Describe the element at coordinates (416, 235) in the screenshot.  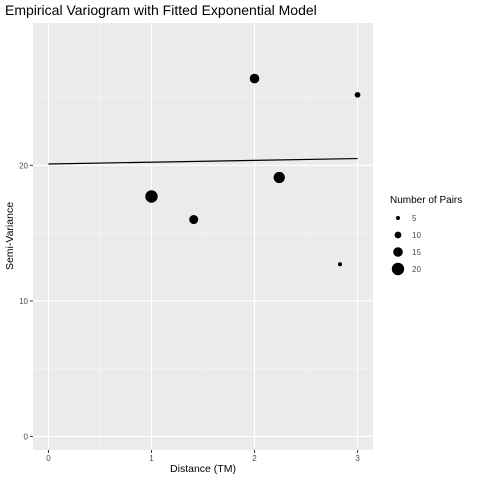
I see `legend-label: 10` at that location.